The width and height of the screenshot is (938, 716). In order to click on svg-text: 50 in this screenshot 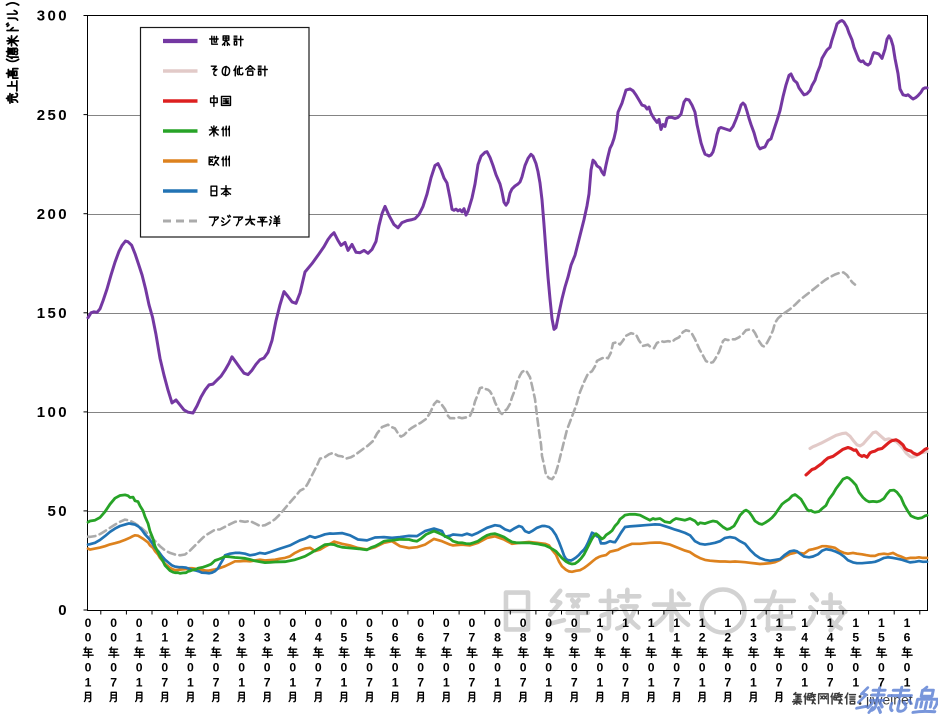, I will do `click(59, 511)`.